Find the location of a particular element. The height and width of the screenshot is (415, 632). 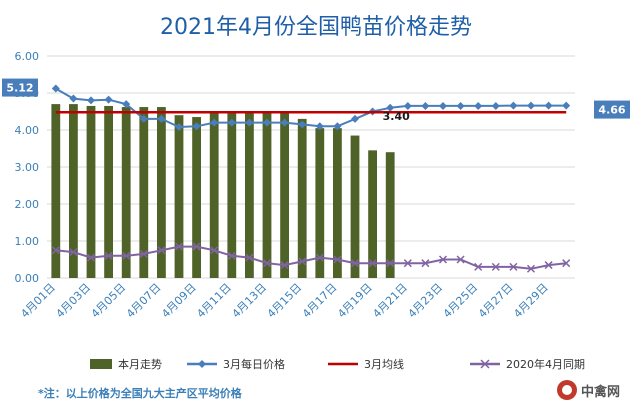

legend: 本月走势 3月每日价格 3月均线 2020年4月同期 is located at coordinates (337, 364).